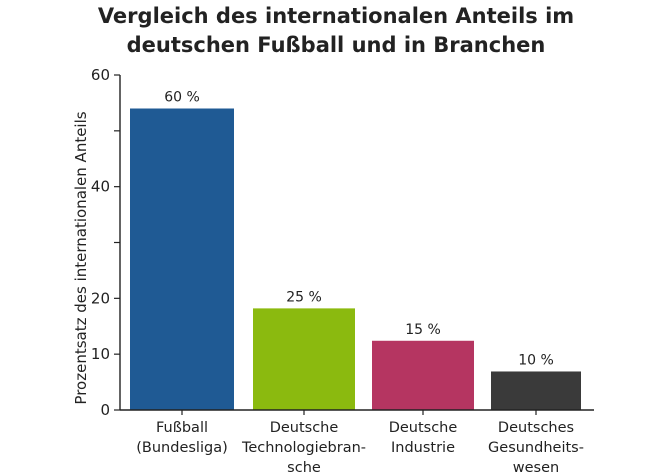  I want to click on x-category-label: Fußball (Bundesliga), so click(181, 438).